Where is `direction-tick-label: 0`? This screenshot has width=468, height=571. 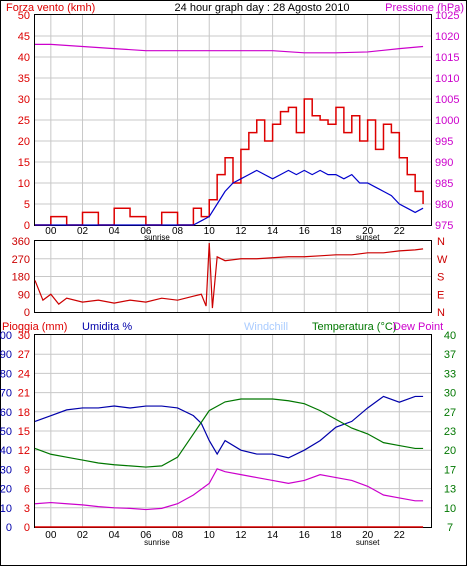 direction-tick-label: 0 is located at coordinates (27, 313).